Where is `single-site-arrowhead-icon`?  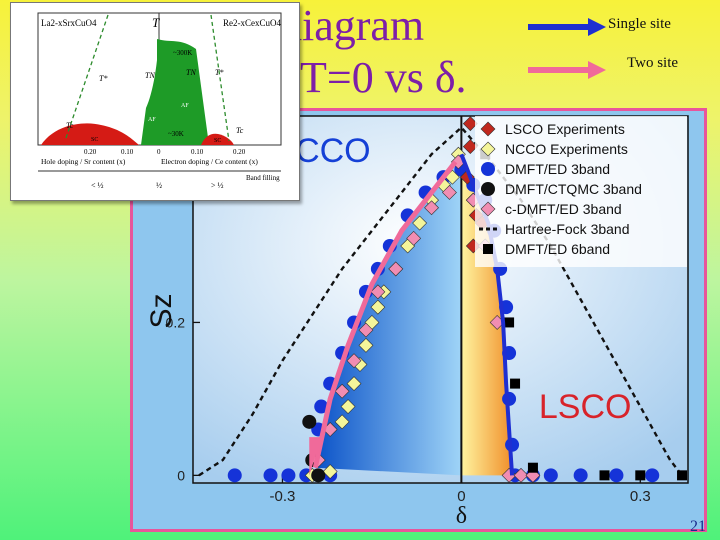 single-site-arrowhead-icon is located at coordinates (597, 27).